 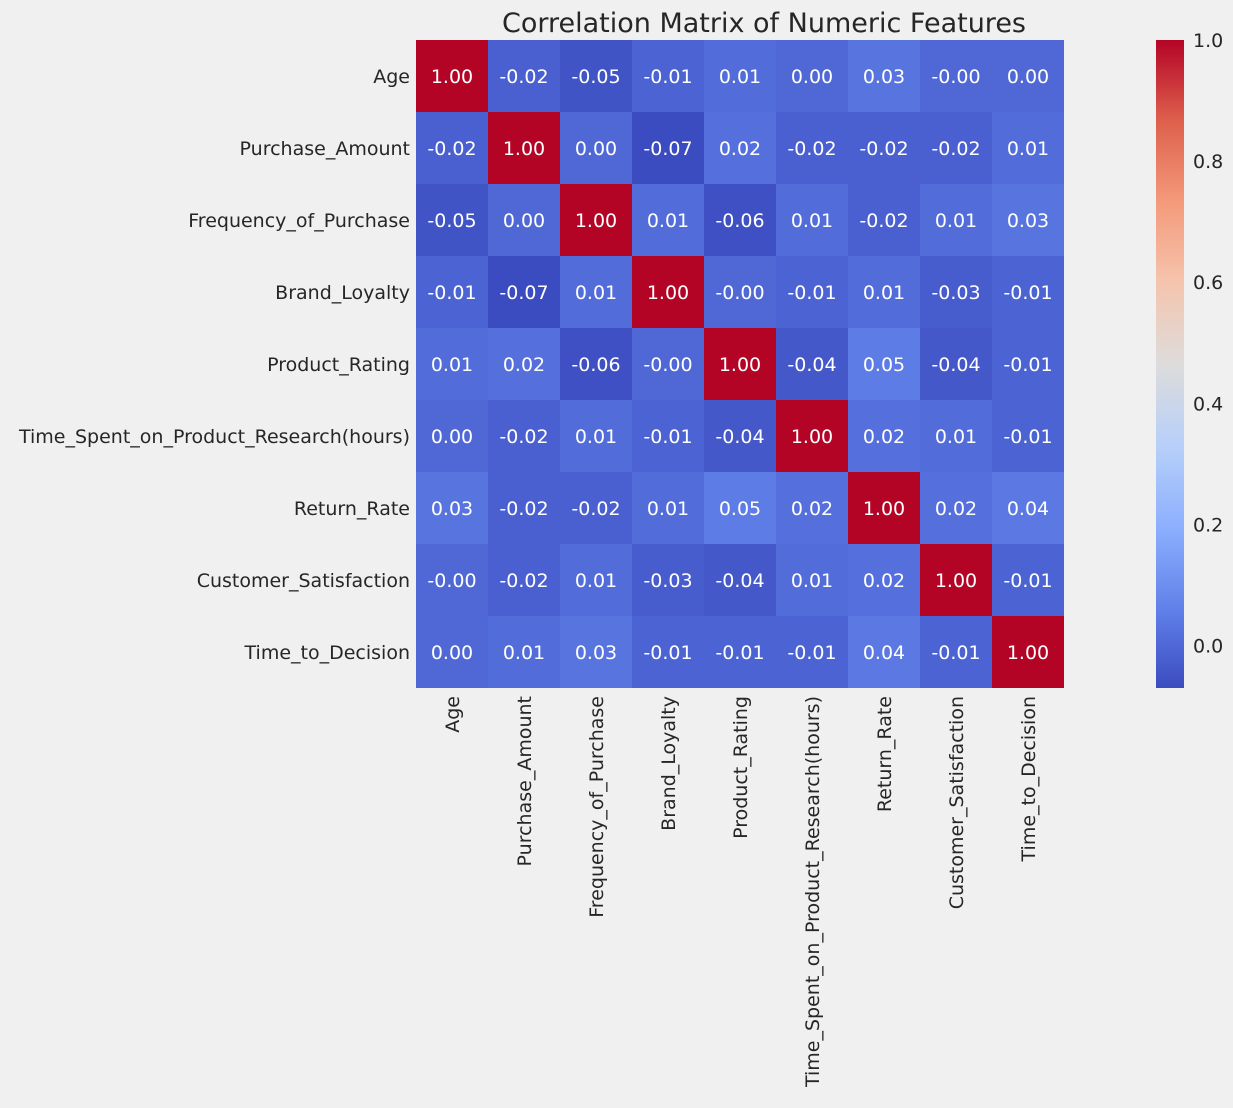 What do you see at coordinates (1208, 344) in the screenshot?
I see `colorbar-ticks: 0.0 0.2 0.4 0.6 0.8 1.0` at bounding box center [1208, 344].